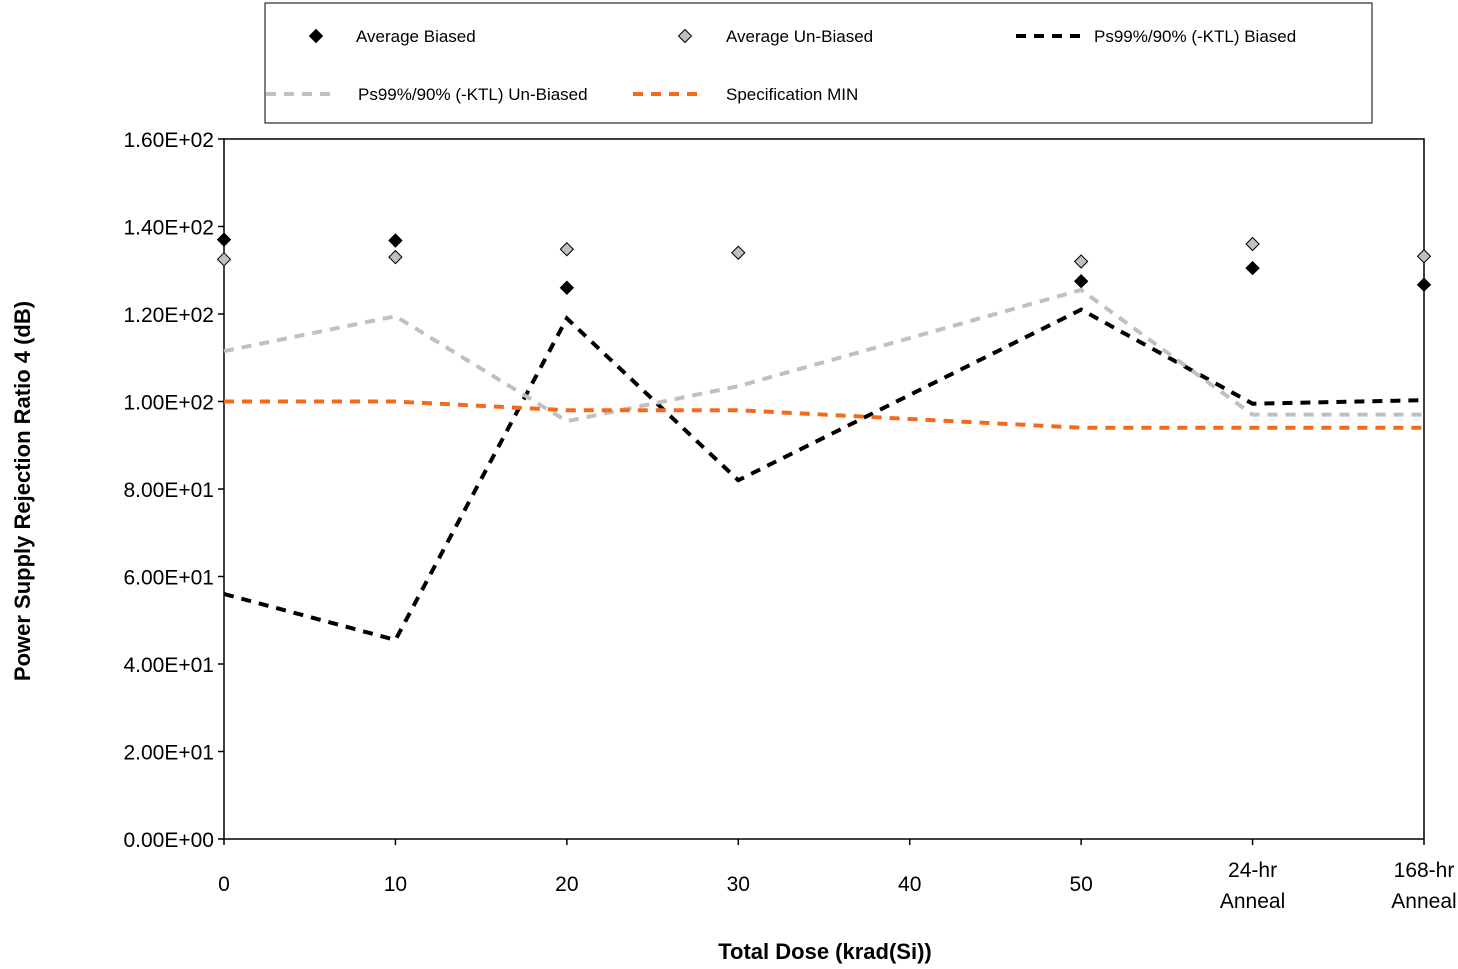 This screenshot has width=1458, height=969. Describe the element at coordinates (685, 36) in the screenshot. I see `legend-symbol-average-un-biased` at that location.